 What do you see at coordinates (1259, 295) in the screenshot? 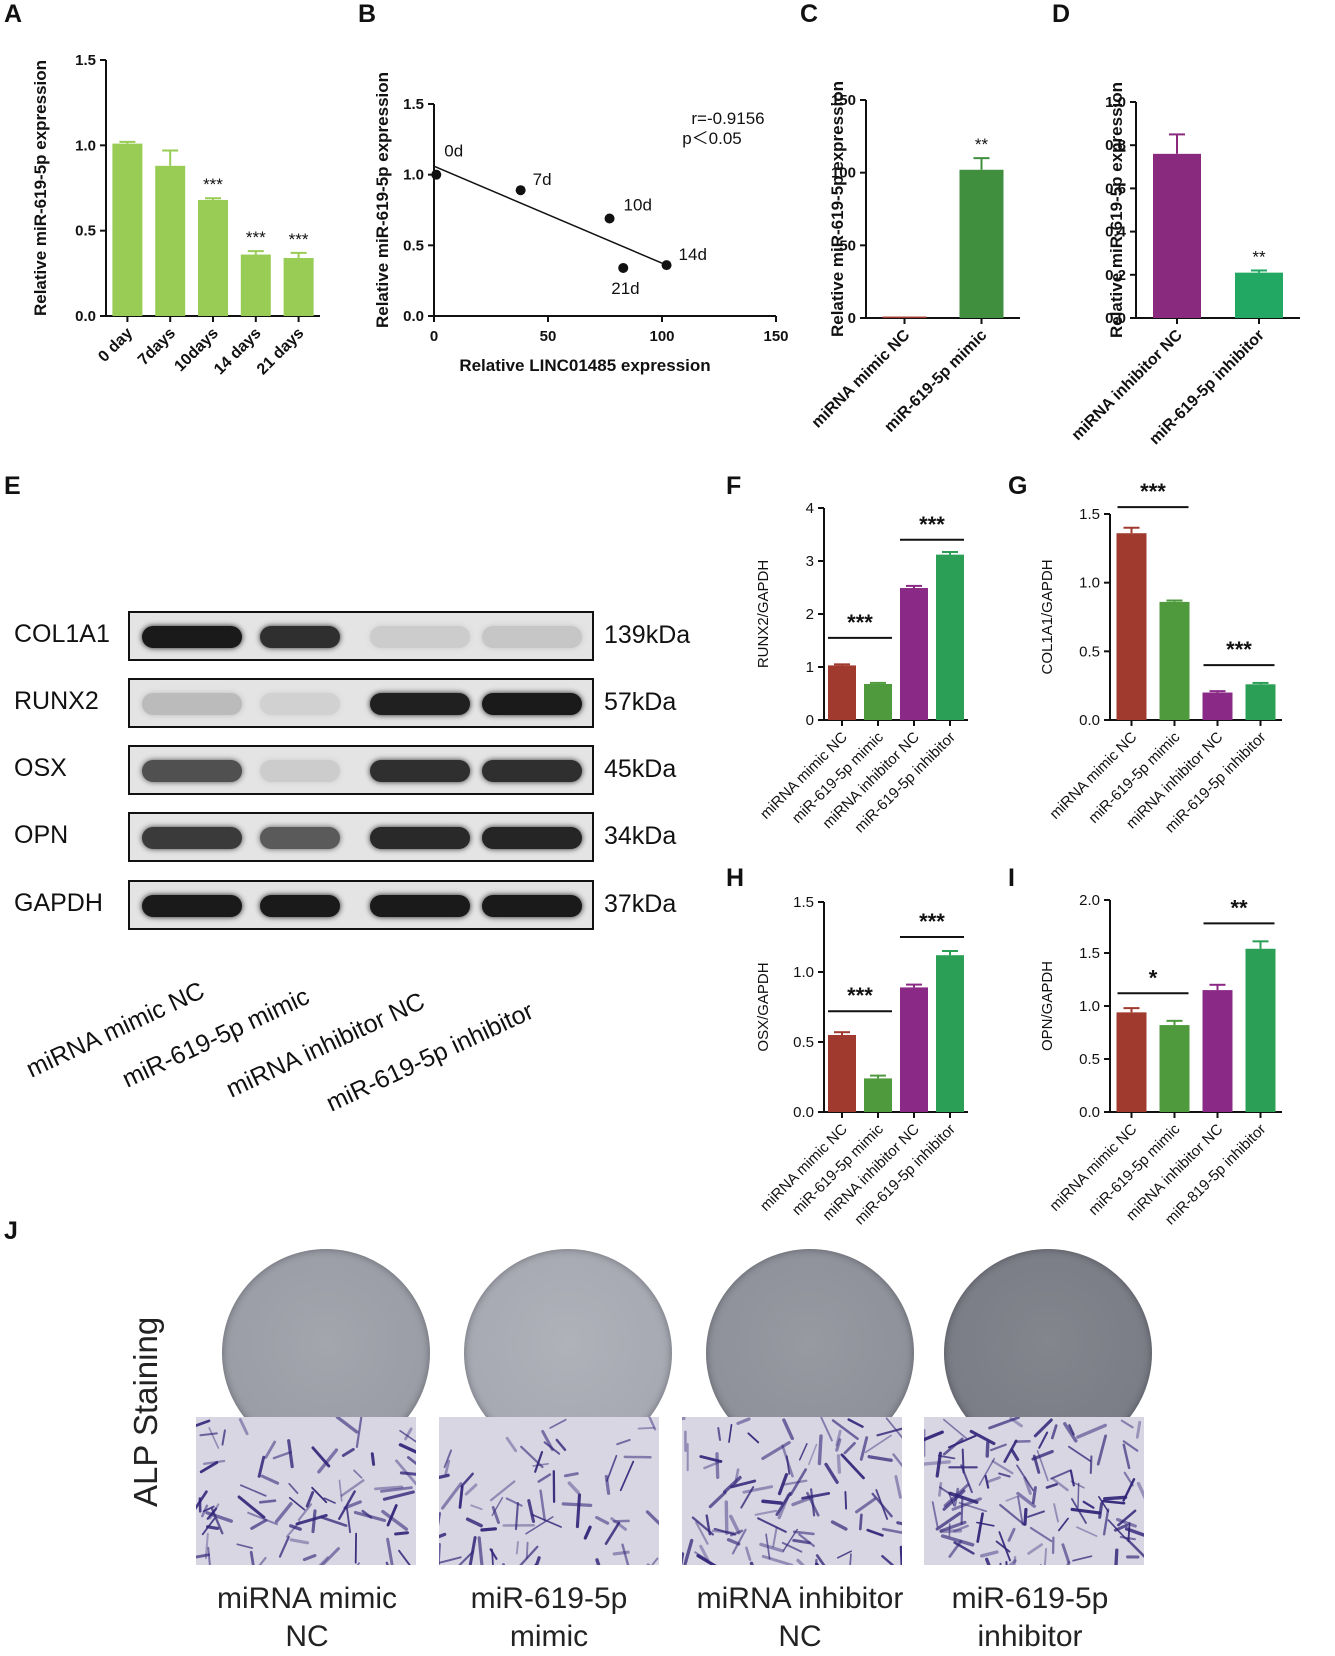
I see `chart-d-bar` at bounding box center [1259, 295].